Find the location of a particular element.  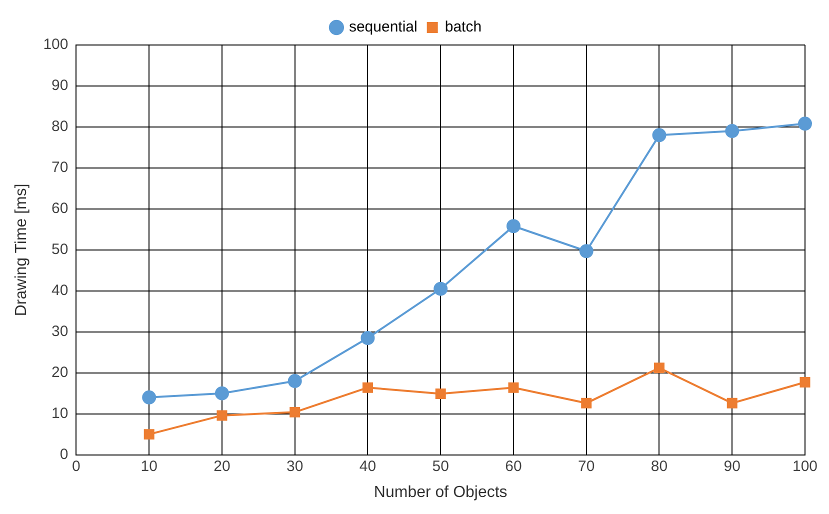

x-tick-label: 90 is located at coordinates (732, 466).